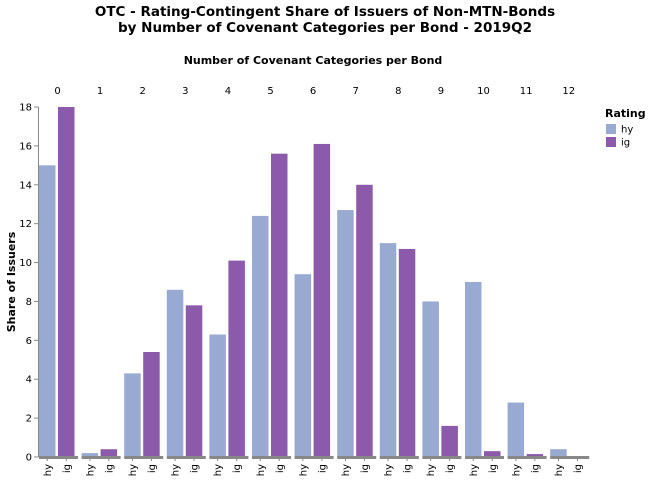 The image size is (650, 497). Describe the element at coordinates (185, 91) in the screenshot. I see `facet-label: 3` at that location.